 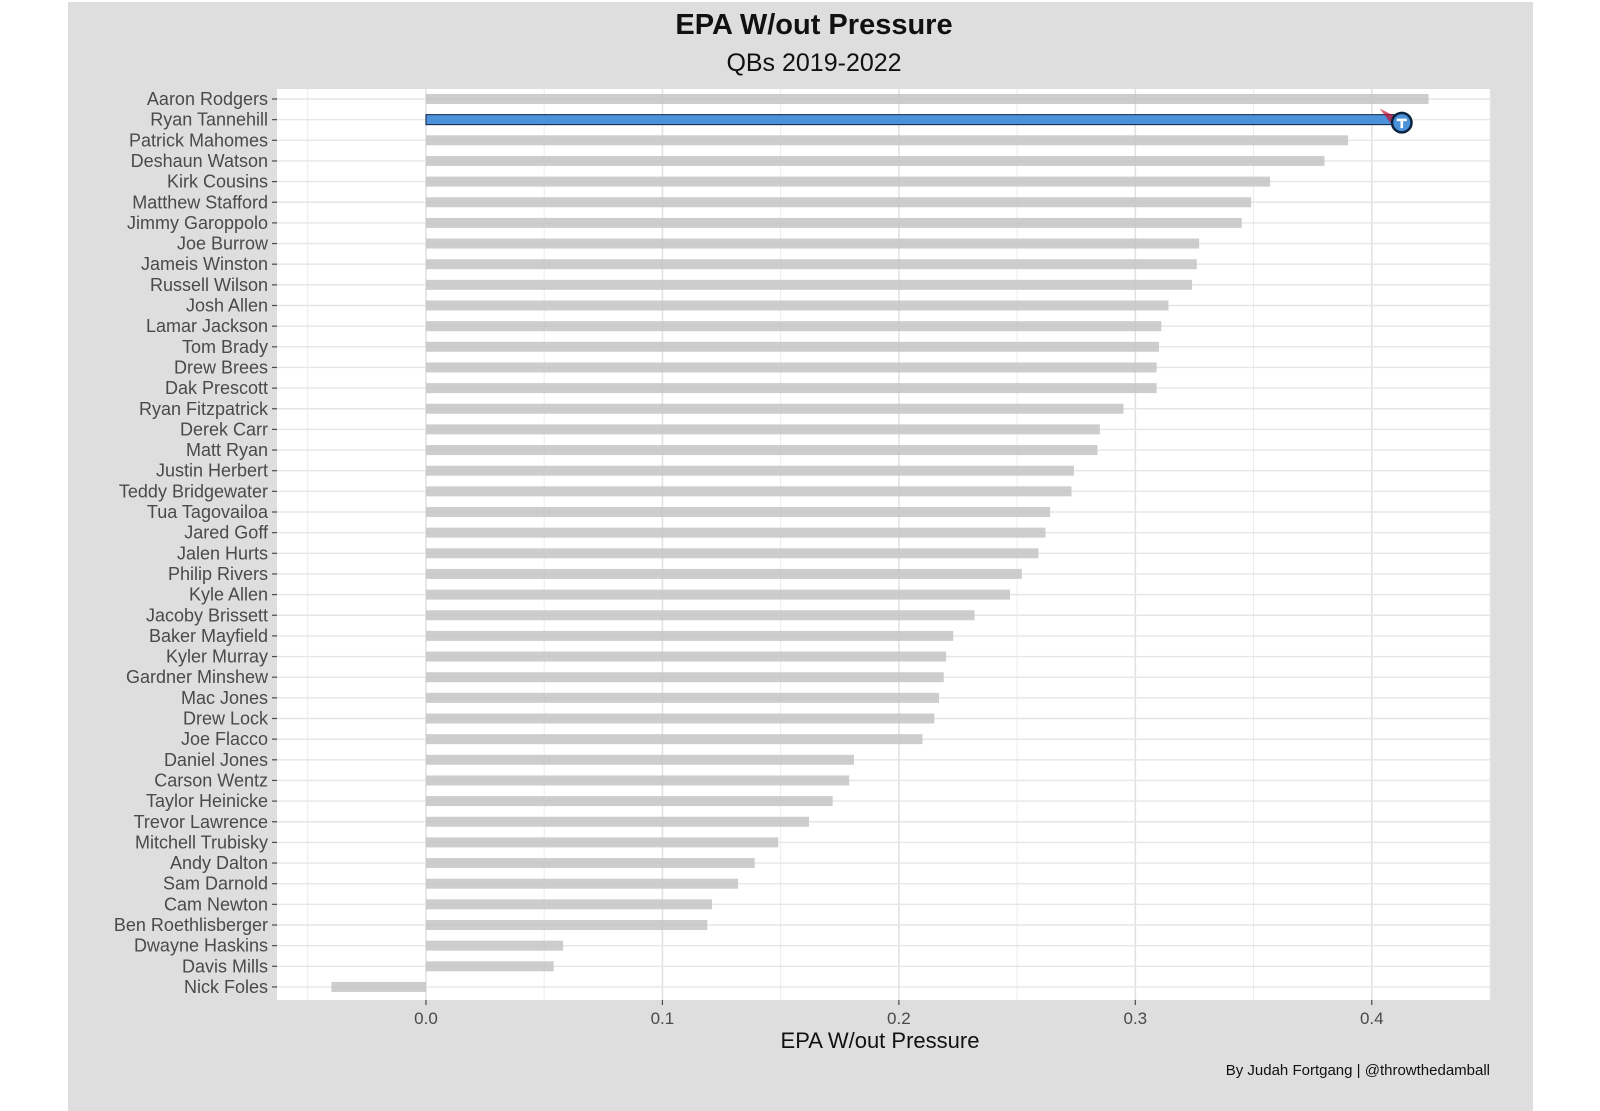 What do you see at coordinates (1401, 123) in the screenshot?
I see `logo-letter` at bounding box center [1401, 123].